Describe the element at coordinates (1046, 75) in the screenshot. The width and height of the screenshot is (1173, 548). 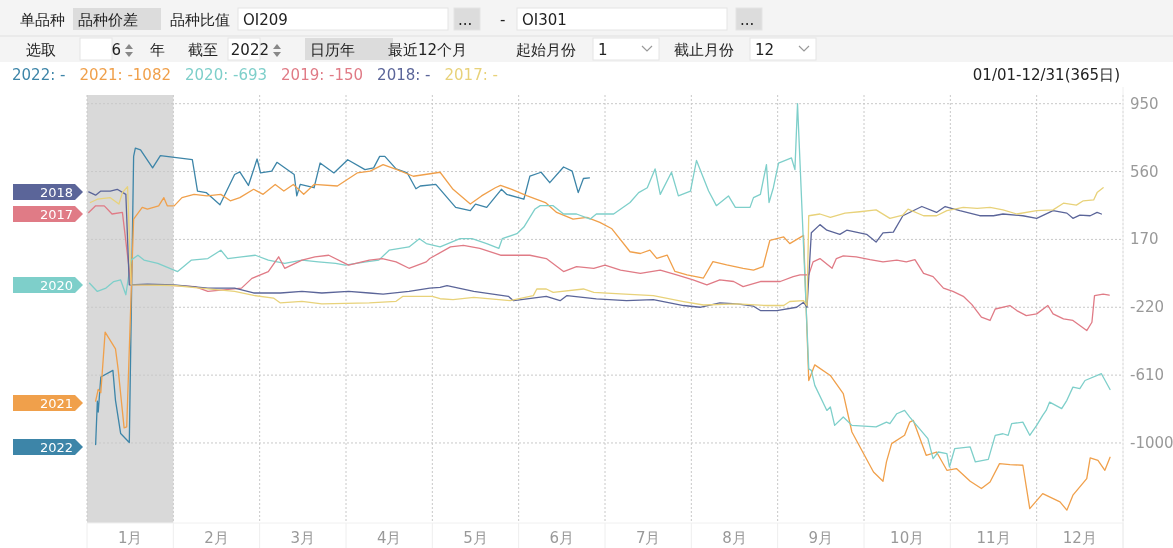
I see `chart-subtitle: 01/01-12/31(365日)` at that location.